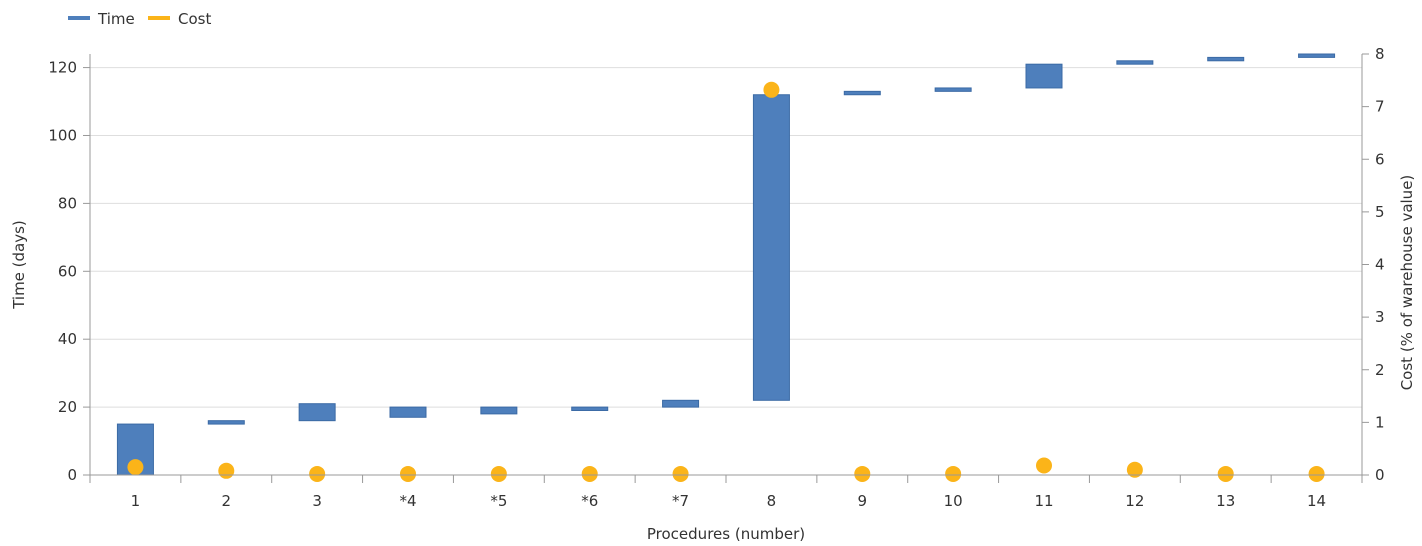  I want to click on y2-tick-label-4: 4, so click(1380, 265).